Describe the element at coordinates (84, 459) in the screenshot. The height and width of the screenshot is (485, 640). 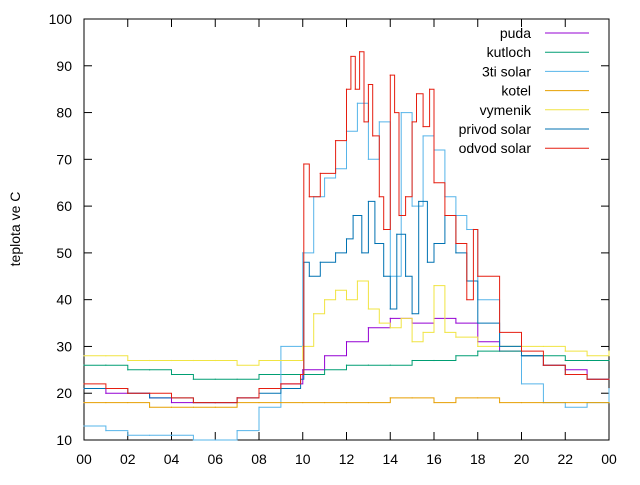
I see `x-tick-label: 00` at that location.